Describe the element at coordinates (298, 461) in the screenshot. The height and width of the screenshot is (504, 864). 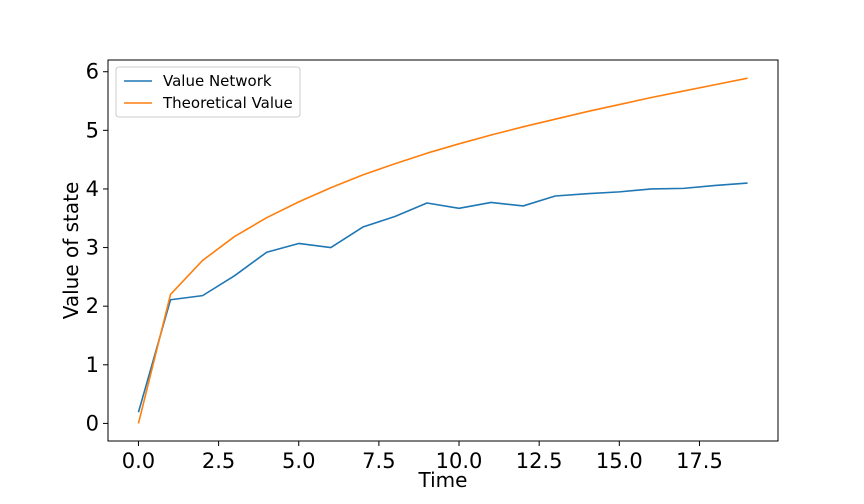
I see `x-tick-label: 5.0` at that location.